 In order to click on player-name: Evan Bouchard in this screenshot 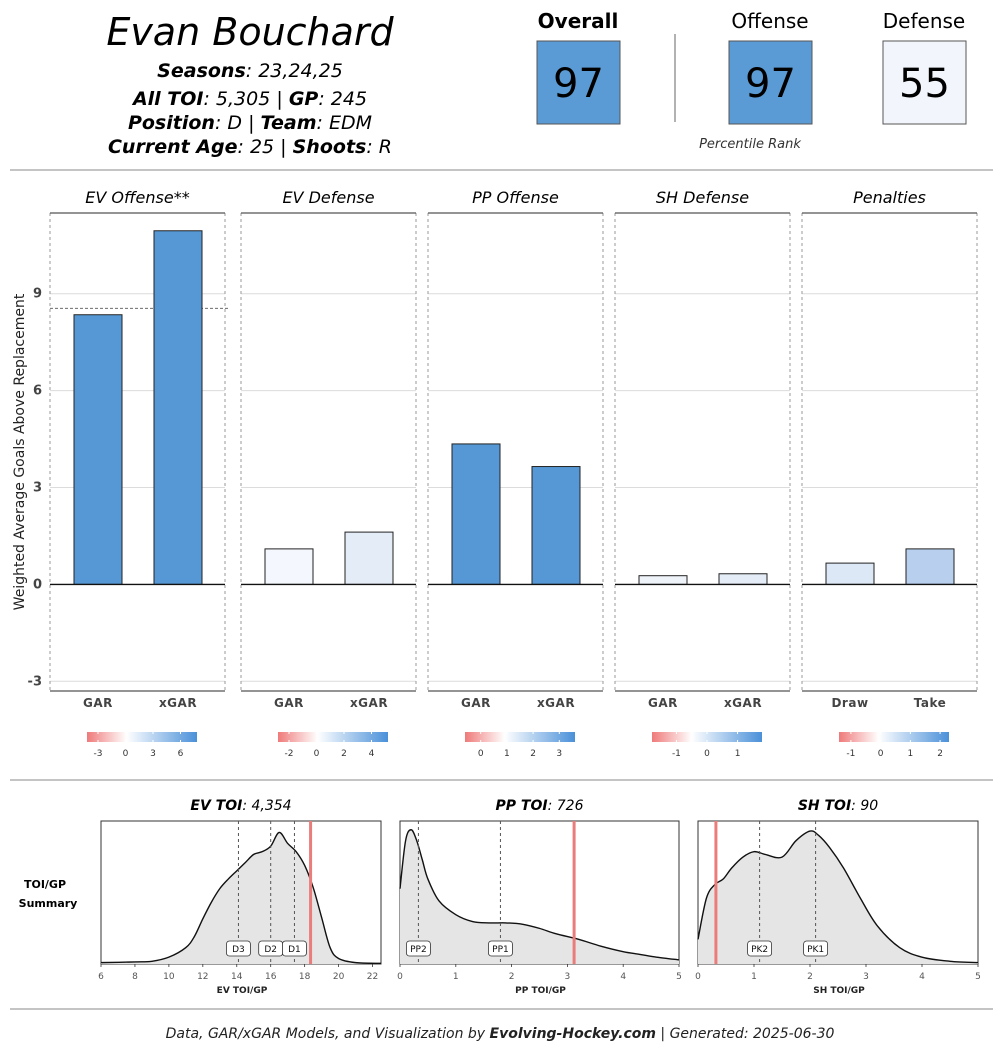, I will do `click(250, 32)`.